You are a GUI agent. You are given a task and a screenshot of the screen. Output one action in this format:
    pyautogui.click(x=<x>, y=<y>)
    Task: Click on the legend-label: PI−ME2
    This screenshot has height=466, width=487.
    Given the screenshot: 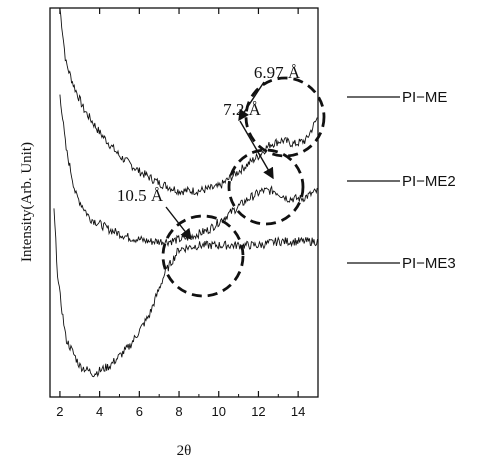 What is the action you would take?
    pyautogui.click(x=429, y=181)
    